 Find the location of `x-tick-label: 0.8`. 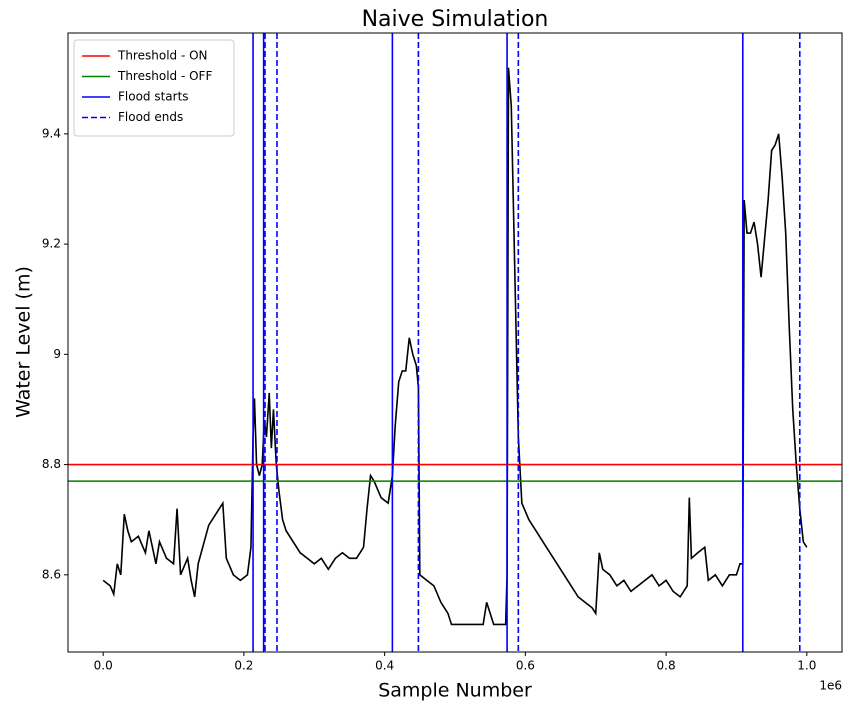

x-tick-label: 0.8 is located at coordinates (666, 666).